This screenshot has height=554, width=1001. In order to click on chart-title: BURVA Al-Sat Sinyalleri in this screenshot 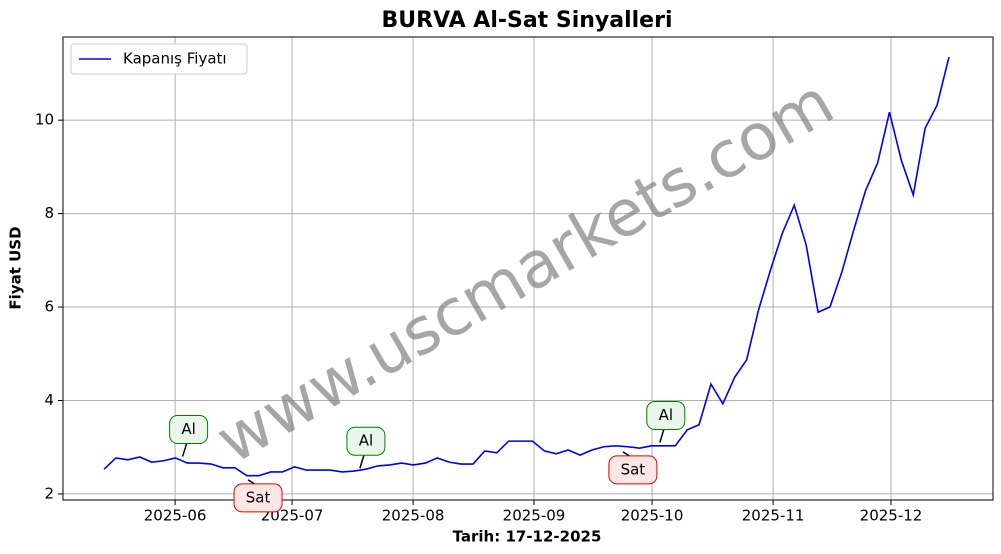, I will do `click(527, 20)`.